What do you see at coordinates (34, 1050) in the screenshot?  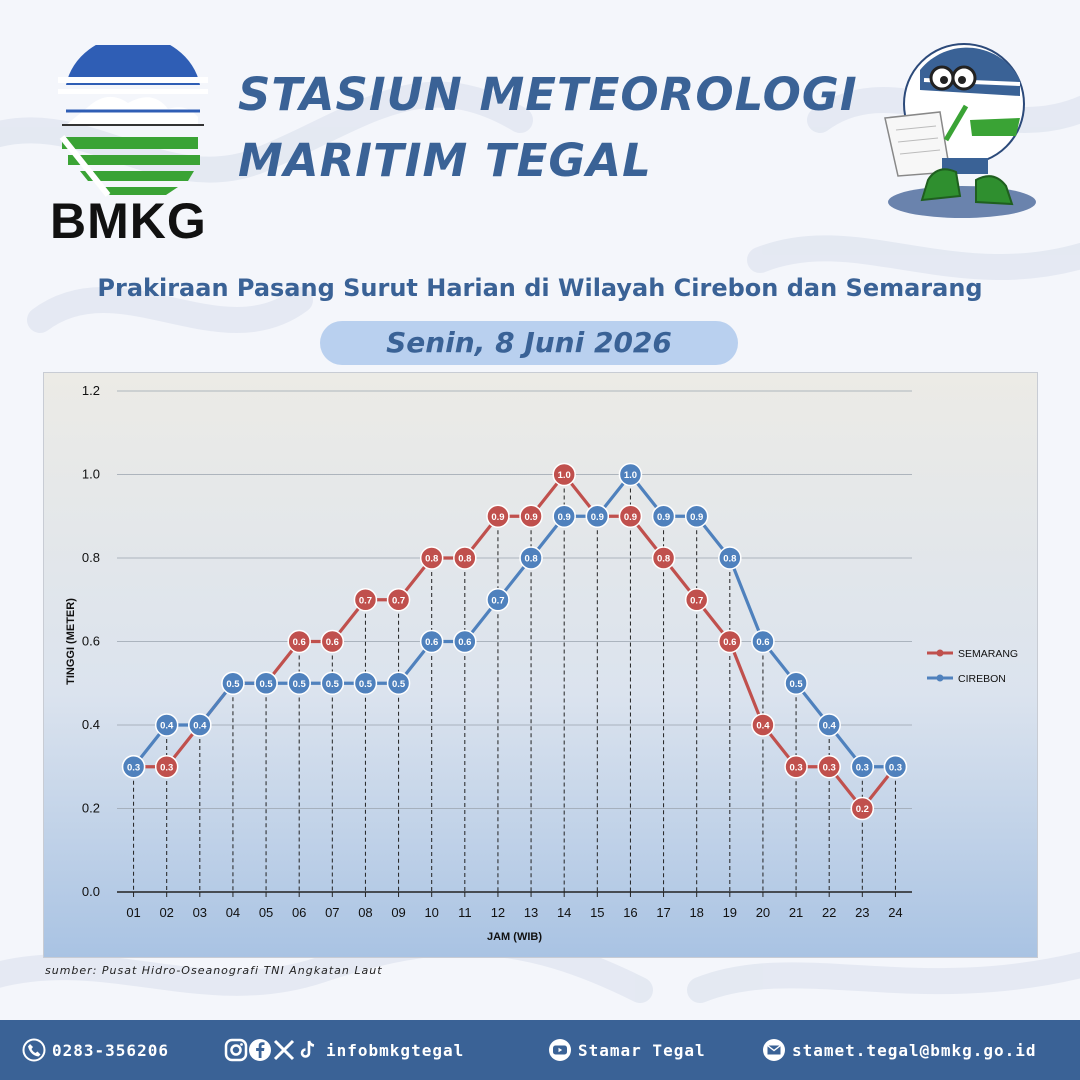 I see `phone-icon` at bounding box center [34, 1050].